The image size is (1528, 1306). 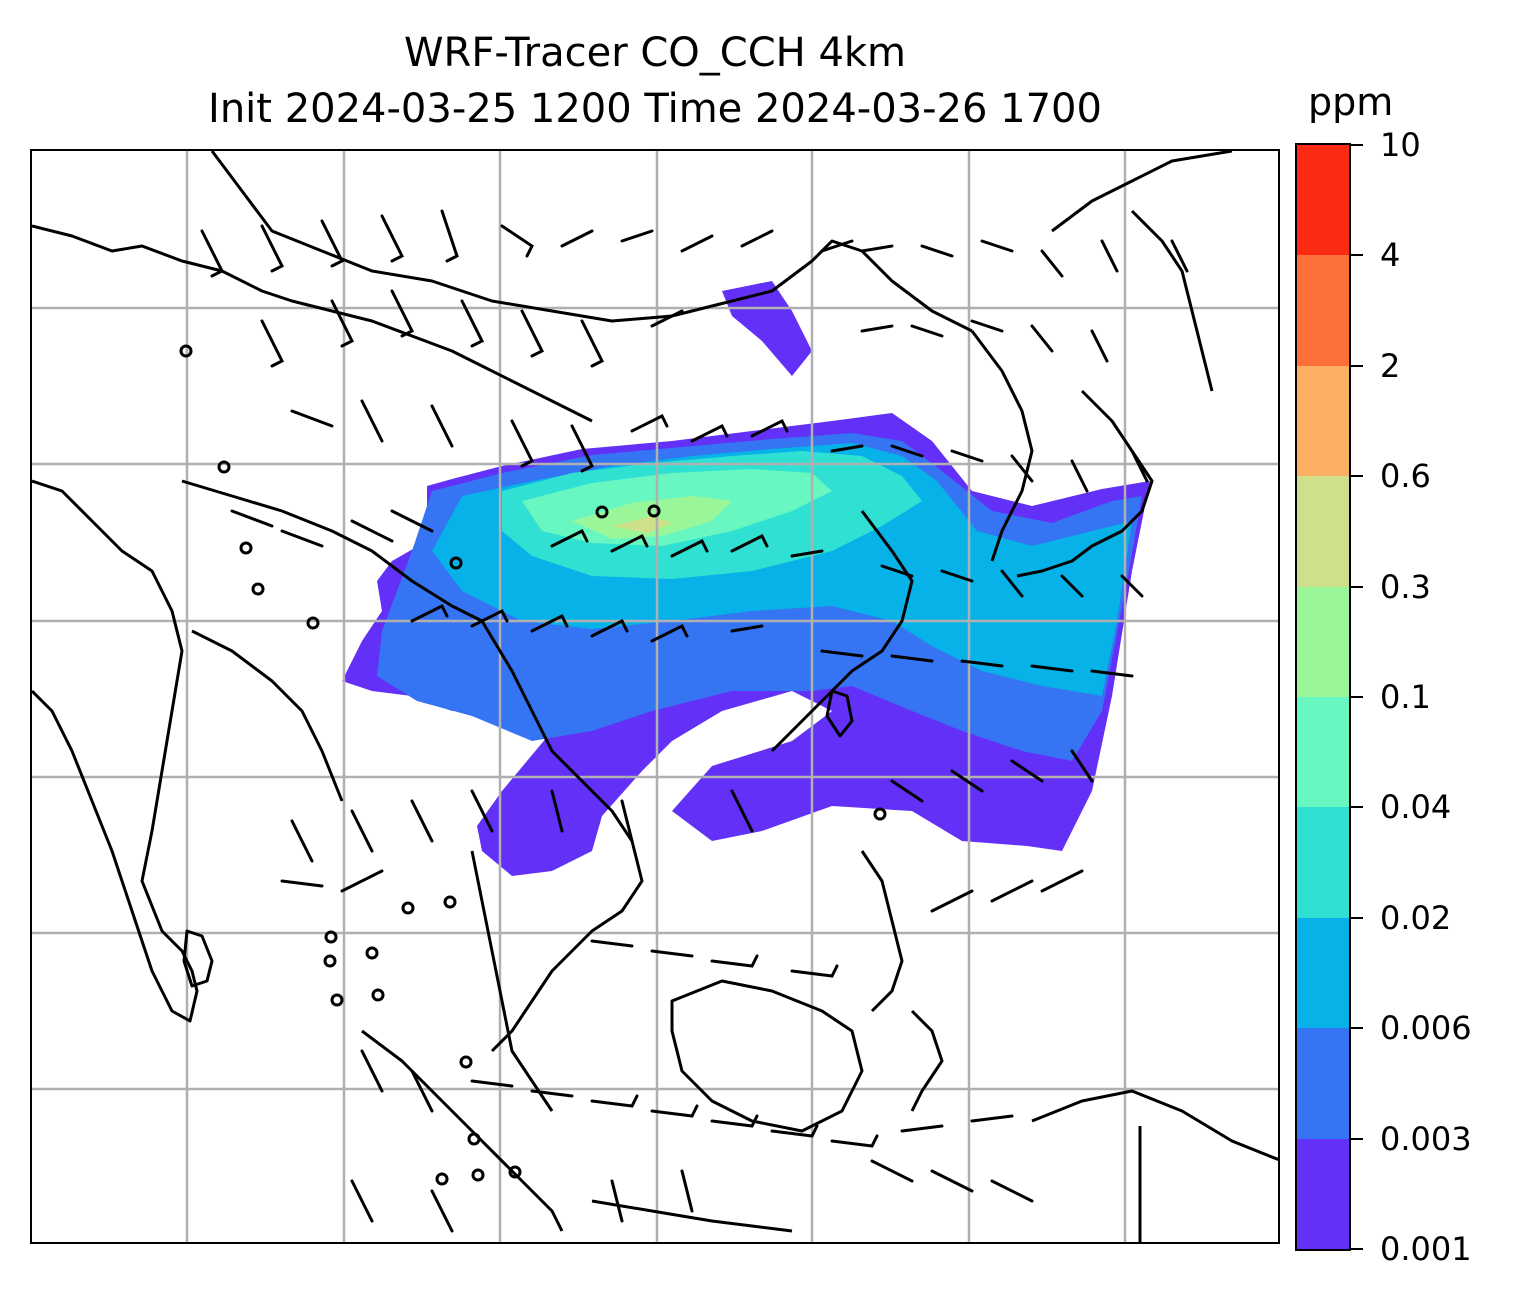 I want to click on japan-main, so click(x=1085, y=483).